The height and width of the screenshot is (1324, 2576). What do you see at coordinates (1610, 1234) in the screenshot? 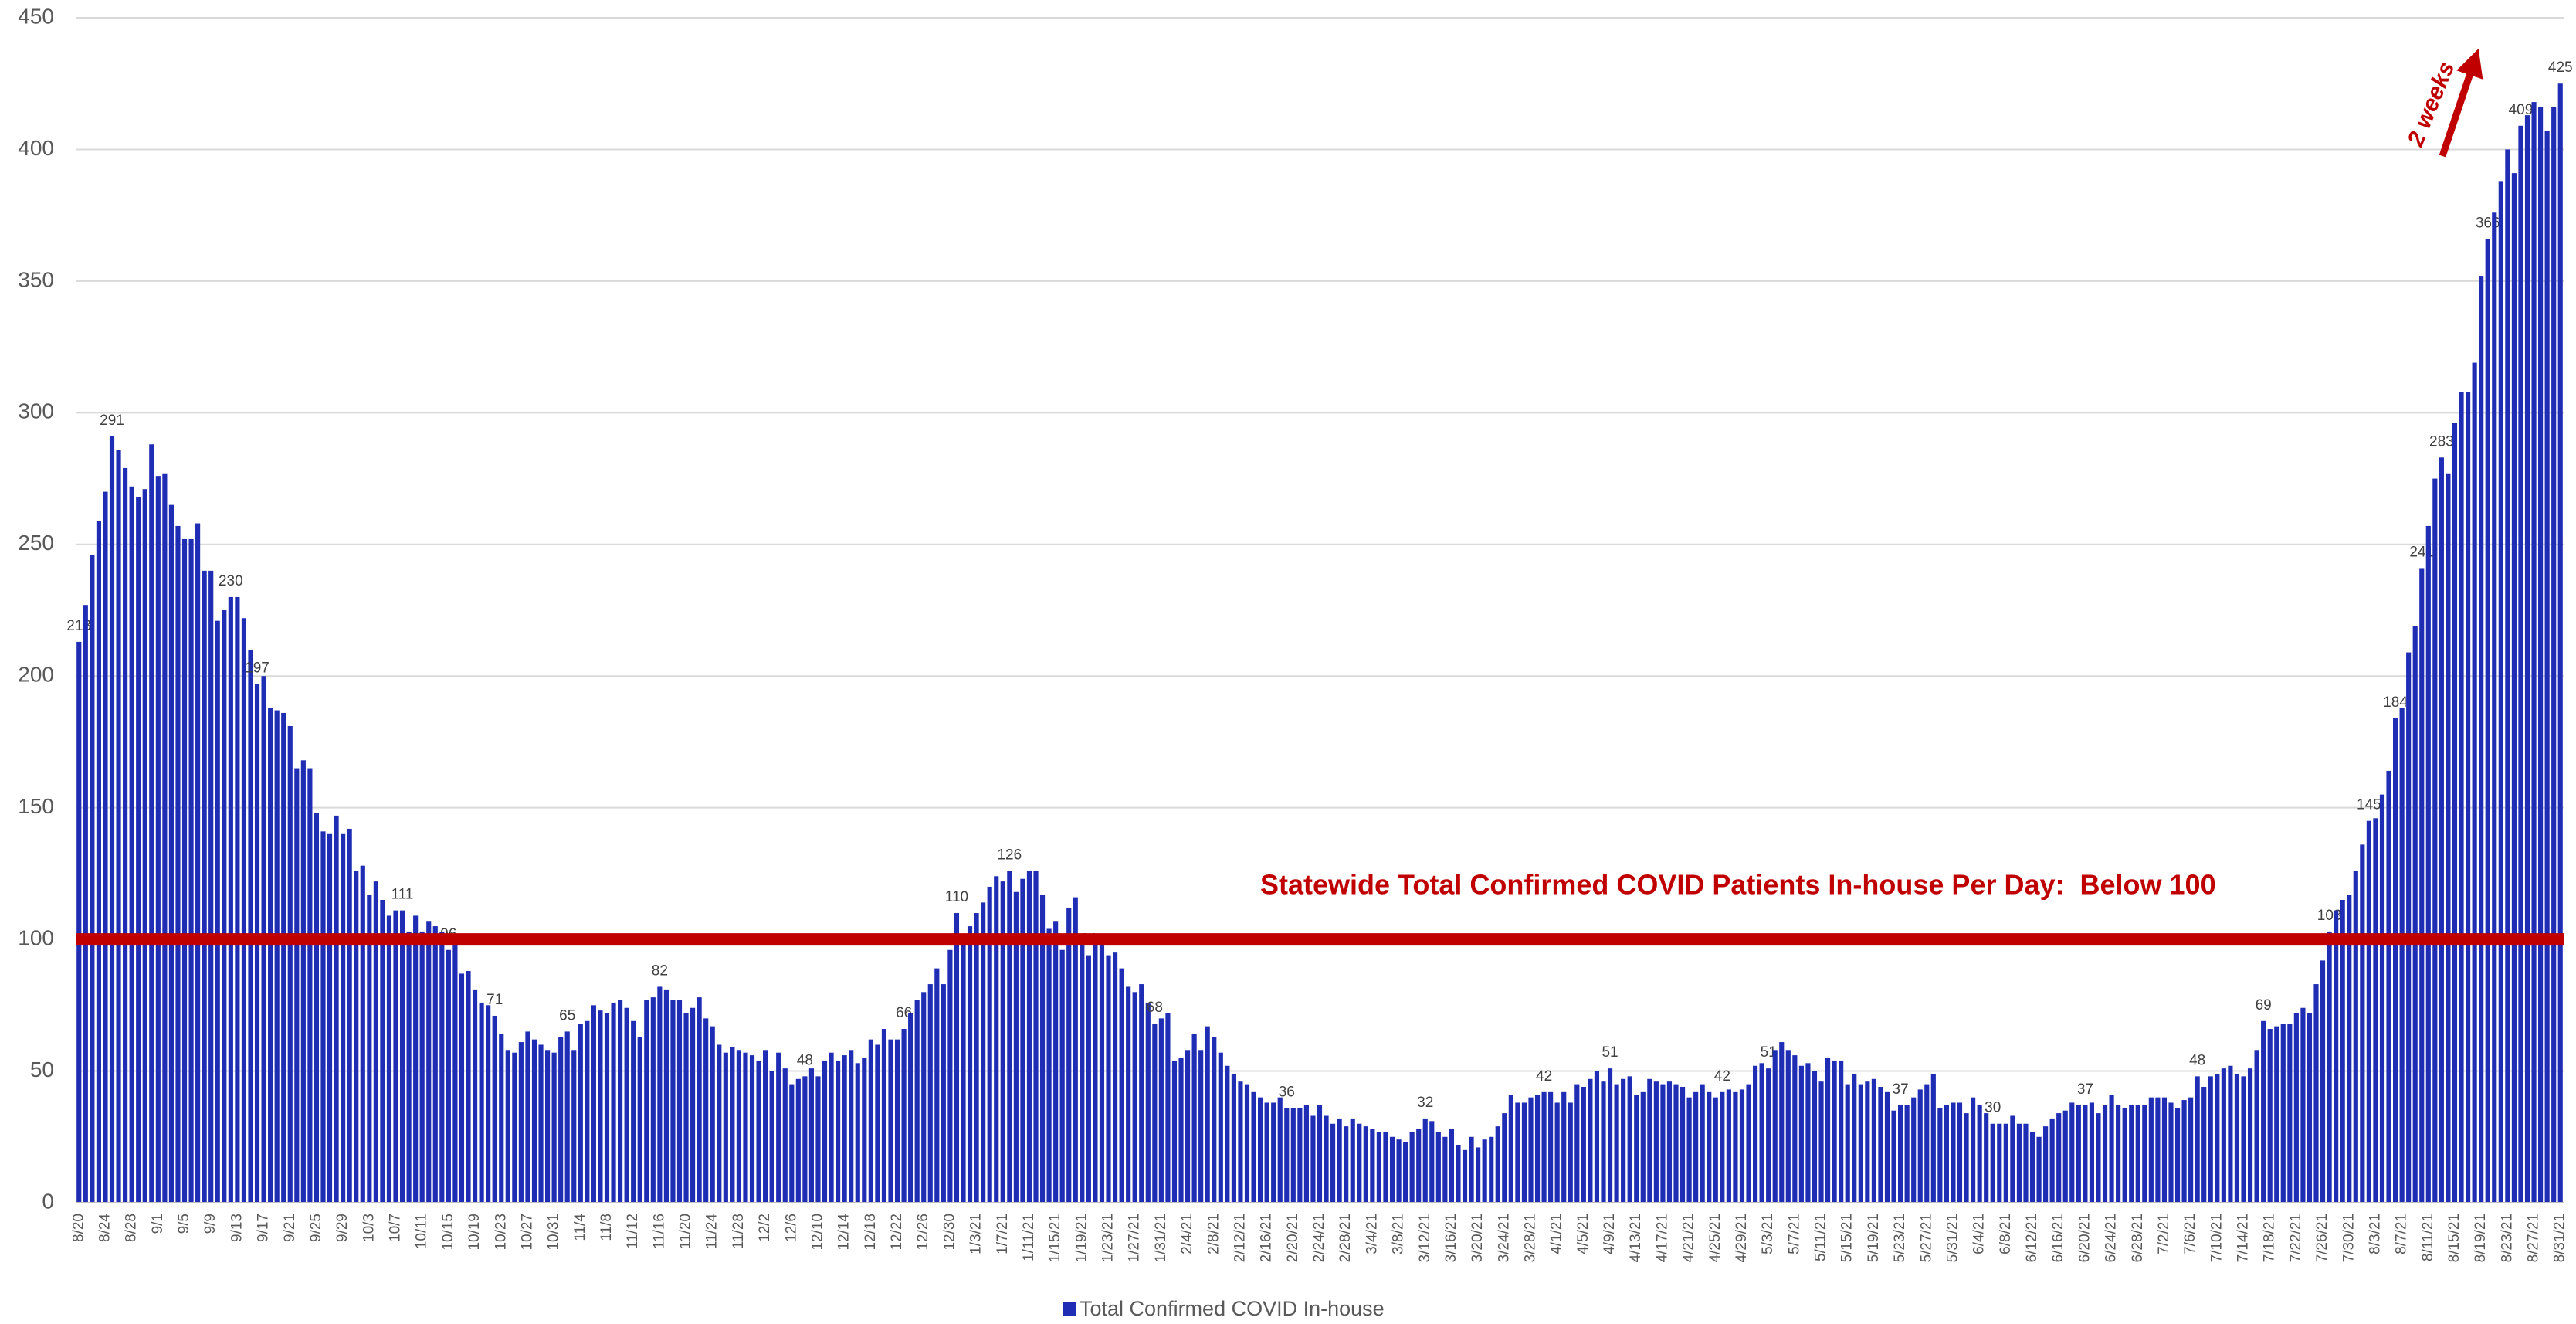
I see `x-tick-label: 4/9/21` at bounding box center [1610, 1234].